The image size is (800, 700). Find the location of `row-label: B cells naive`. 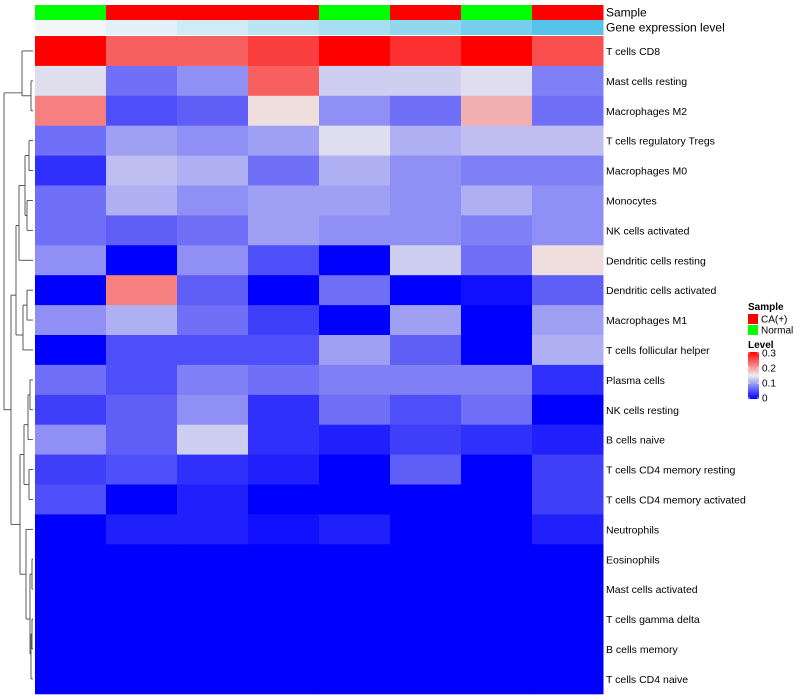

row-label: B cells naive is located at coordinates (635, 441).